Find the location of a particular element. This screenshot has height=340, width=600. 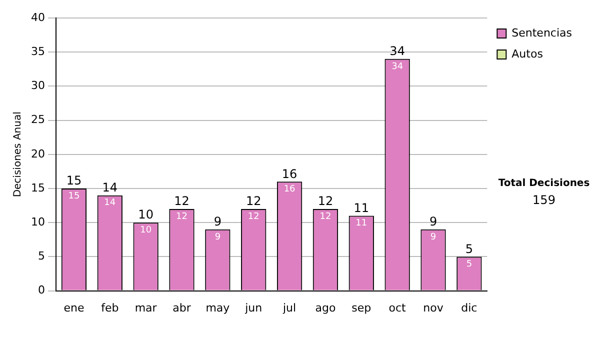

total-label: 11 is located at coordinates (362, 207).